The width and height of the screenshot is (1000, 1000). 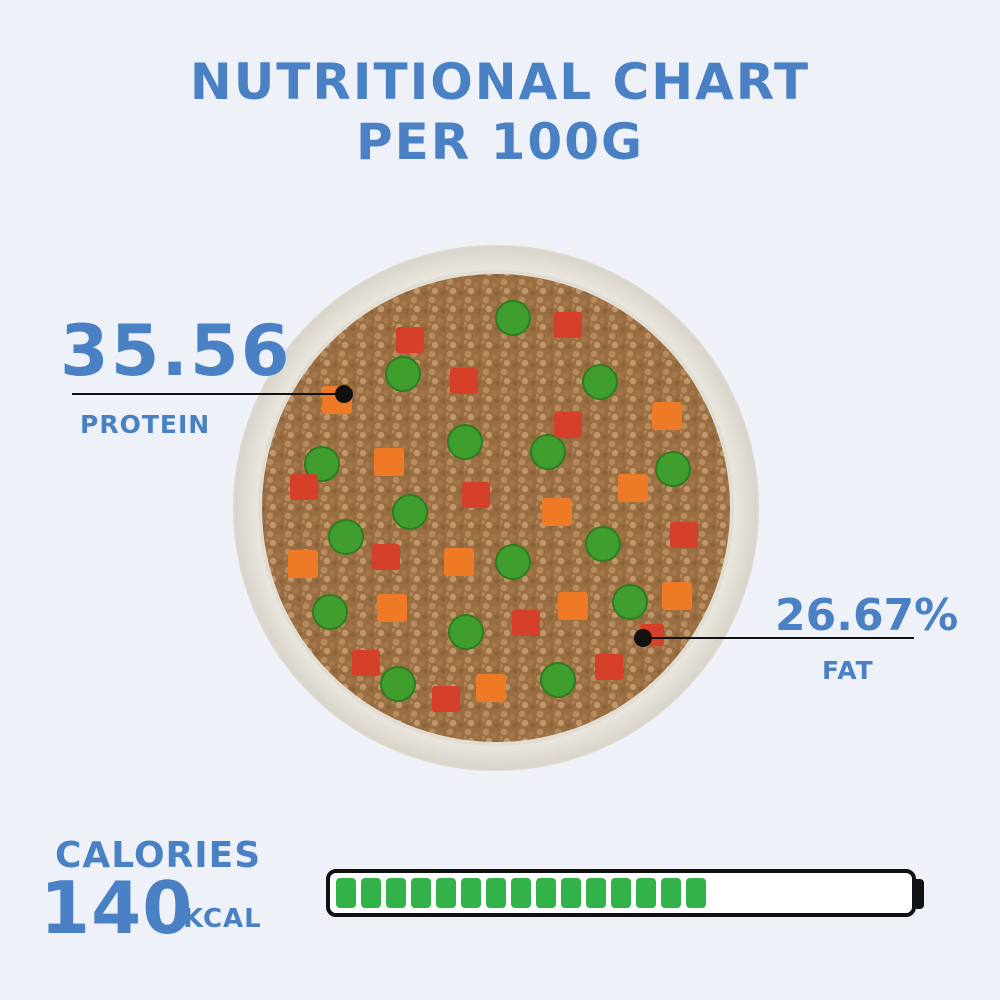 I want to click on calories-value: 140, so click(x=117, y=908).